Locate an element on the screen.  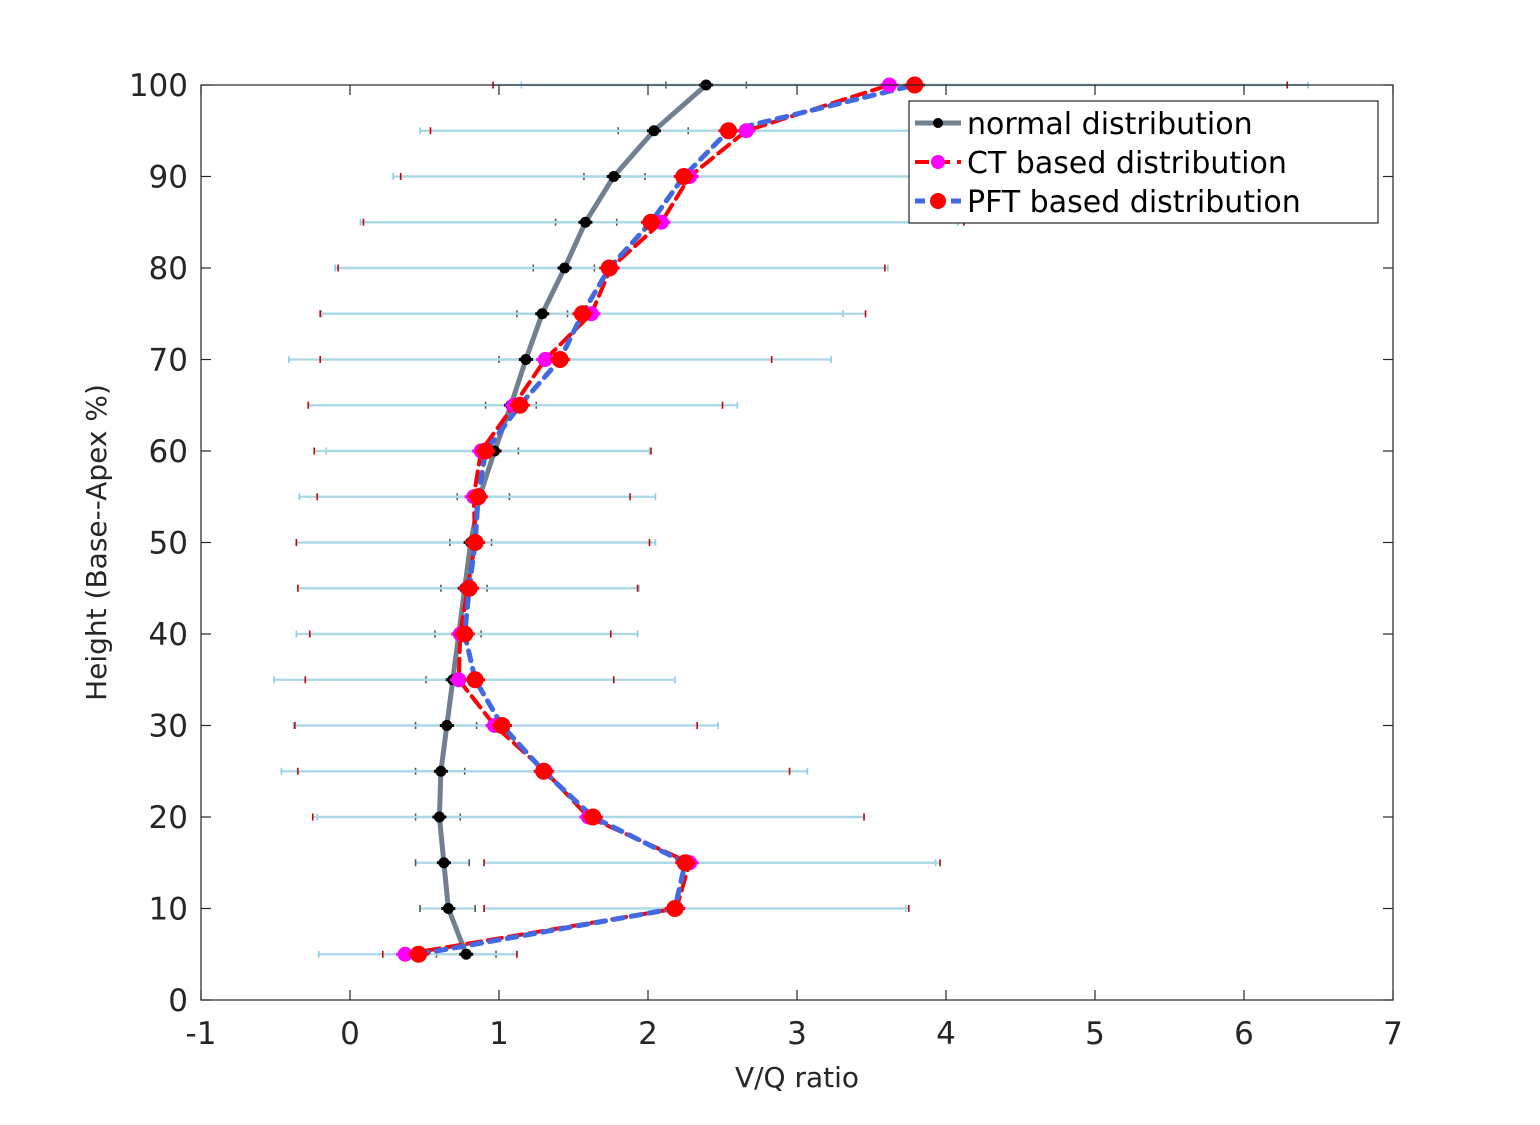
x-tick-label: 3 is located at coordinates (797, 1034).